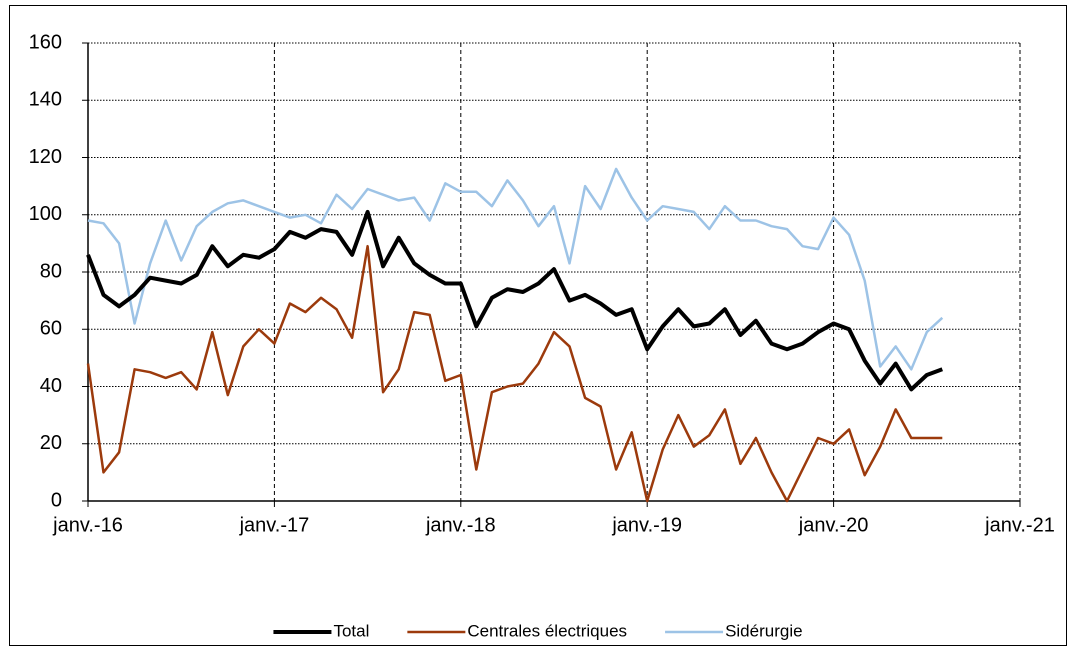  I want to click on y-tick-label: 100, so click(45, 214).